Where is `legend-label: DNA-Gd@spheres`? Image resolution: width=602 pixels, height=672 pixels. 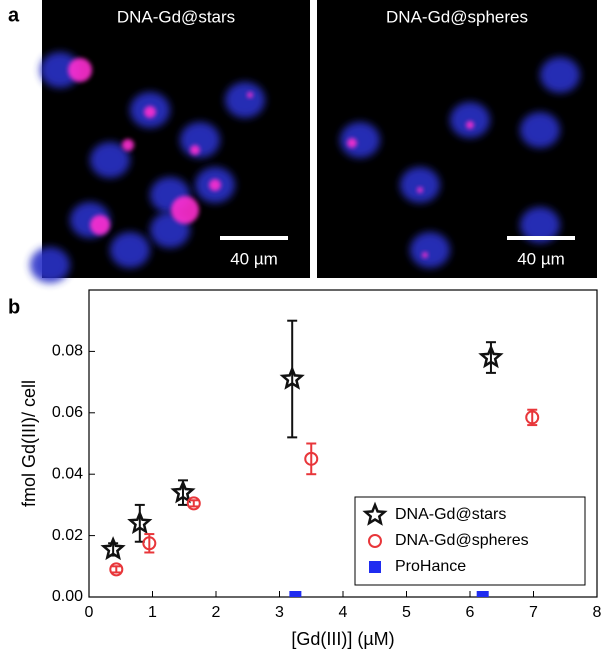 legend-label: DNA-Gd@spheres is located at coordinates (462, 540).